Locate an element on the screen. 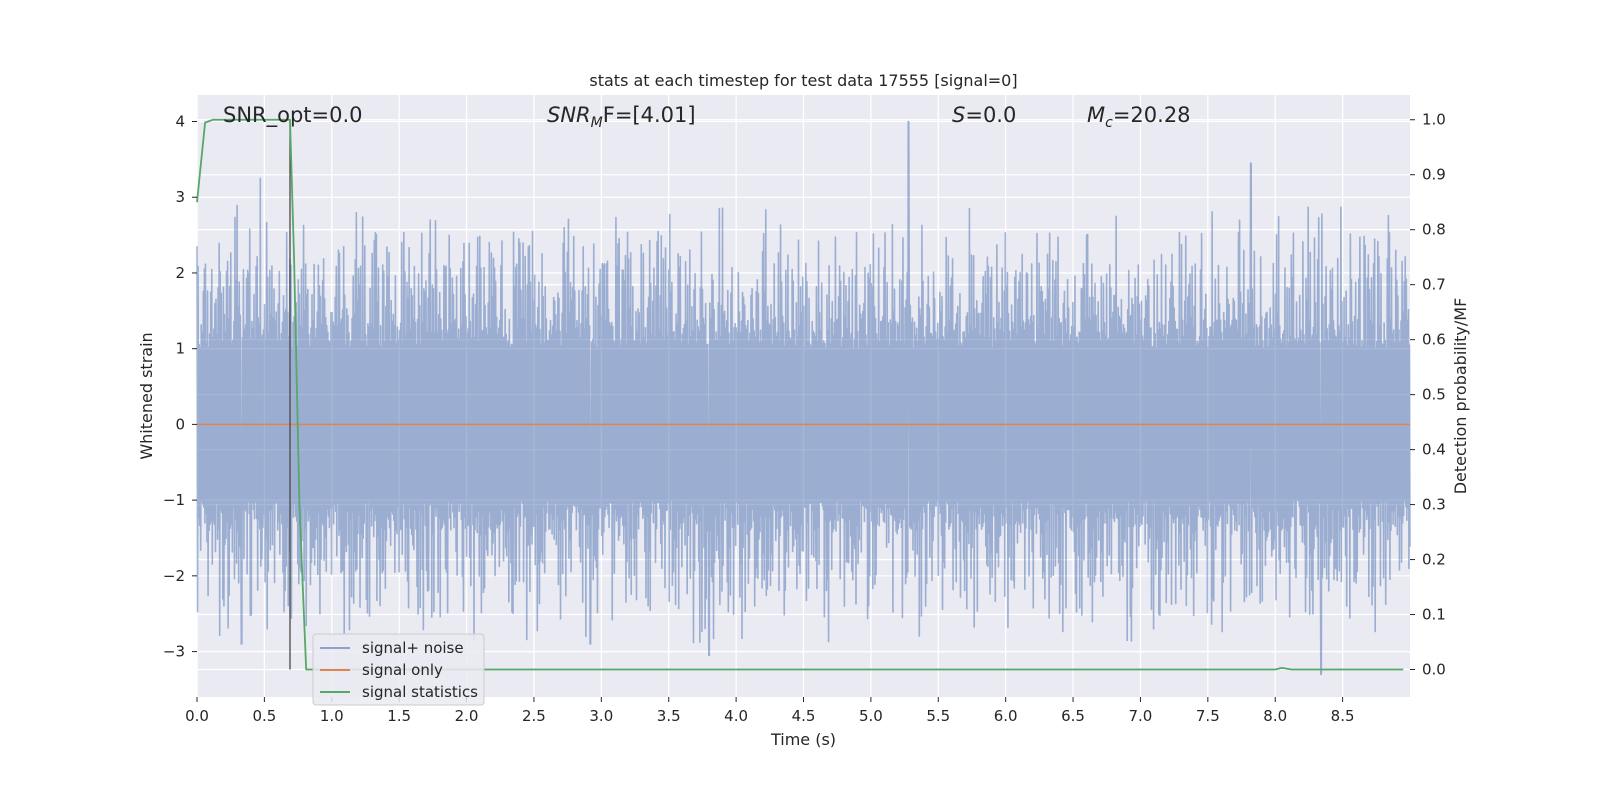  y-left-ticks: −3 −2 −1 0 1 2 3 4 is located at coordinates (180, 387).